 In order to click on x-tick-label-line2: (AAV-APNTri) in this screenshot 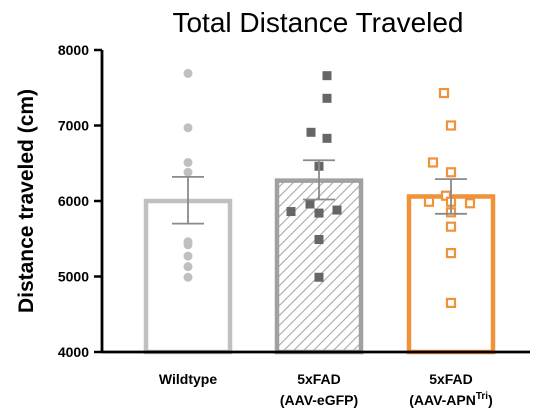, I will do `click(451, 399)`.